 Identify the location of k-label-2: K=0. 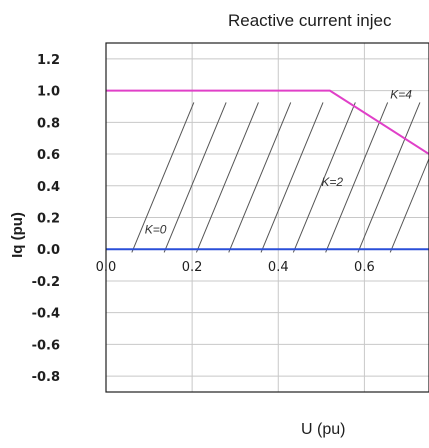
(156, 229).